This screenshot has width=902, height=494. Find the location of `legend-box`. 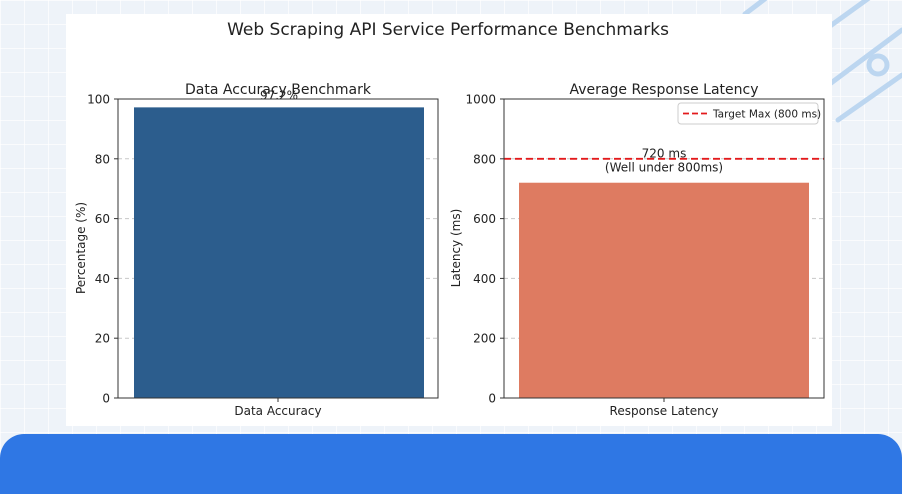

legend-box is located at coordinates (748, 113).